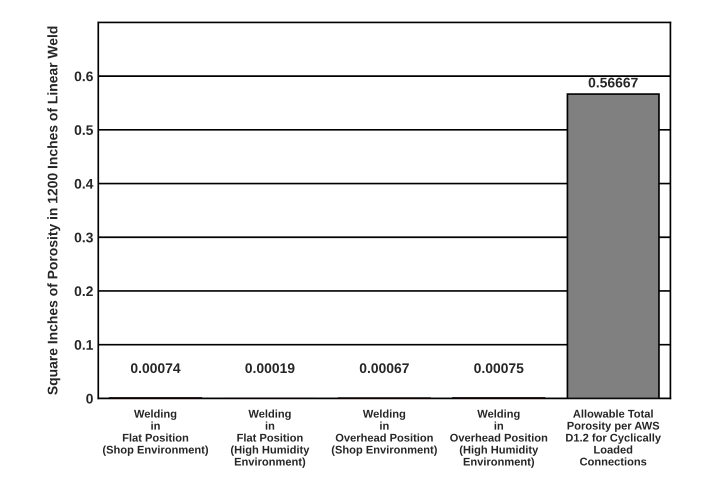  Describe the element at coordinates (155, 368) in the screenshot. I see `data-label: 0.00074` at that location.